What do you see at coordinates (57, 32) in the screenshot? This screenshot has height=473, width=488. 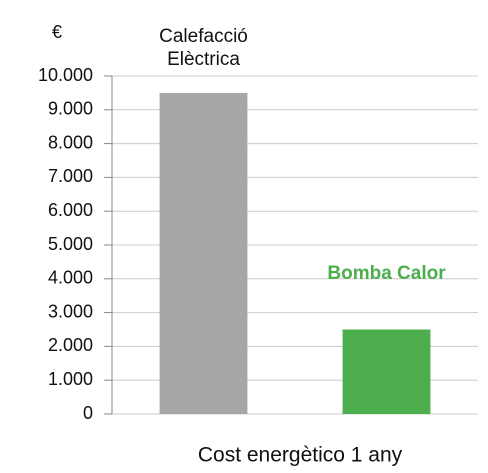 I see `y-axis-label: €` at bounding box center [57, 32].